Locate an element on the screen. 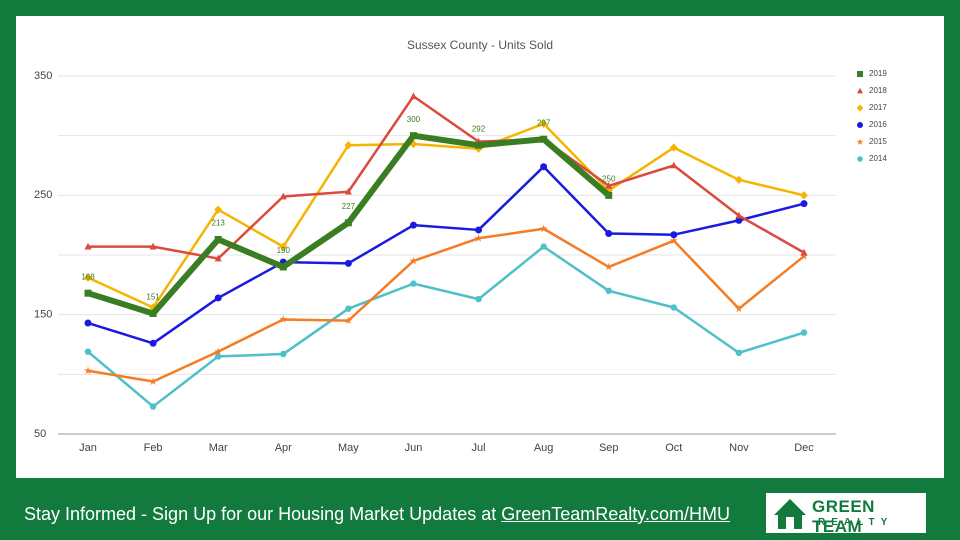 The image size is (960, 540). legend-label: 2019 is located at coordinates (878, 73).